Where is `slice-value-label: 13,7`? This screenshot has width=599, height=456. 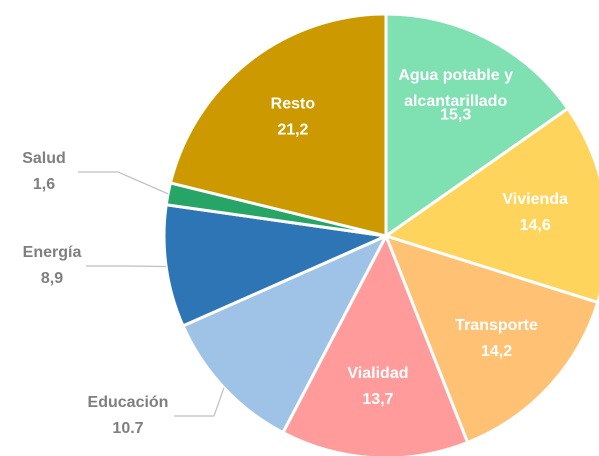 slice-value-label: 13,7 is located at coordinates (377, 399).